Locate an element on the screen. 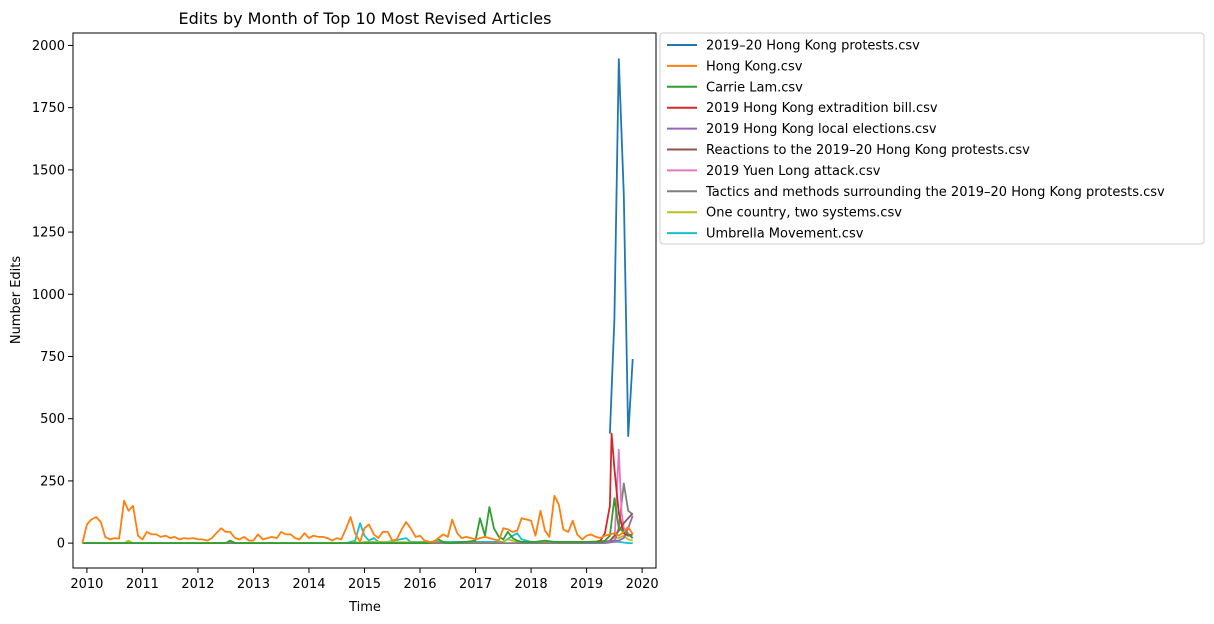 Image resolution: width=1214 pixels, height=624 pixels. legend-entry: Carrie Lam.csv is located at coordinates (735, 87).